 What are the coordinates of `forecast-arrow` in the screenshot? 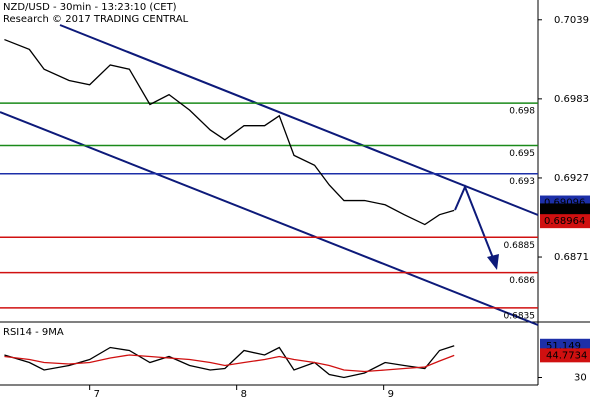 It's located at (474, 221).